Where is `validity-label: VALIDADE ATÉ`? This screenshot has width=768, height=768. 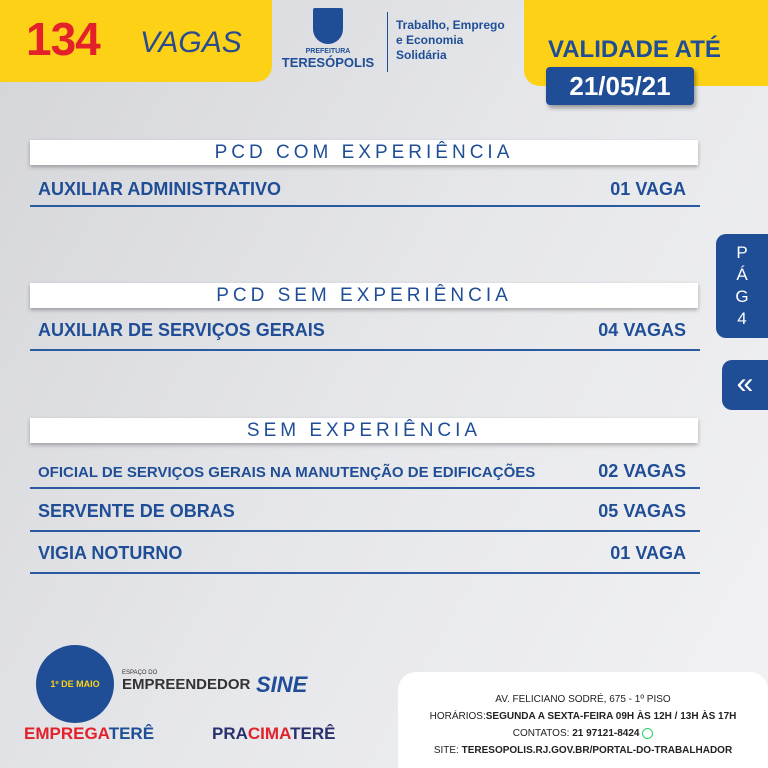 validity-label: VALIDADE ATÉ is located at coordinates (634, 49).